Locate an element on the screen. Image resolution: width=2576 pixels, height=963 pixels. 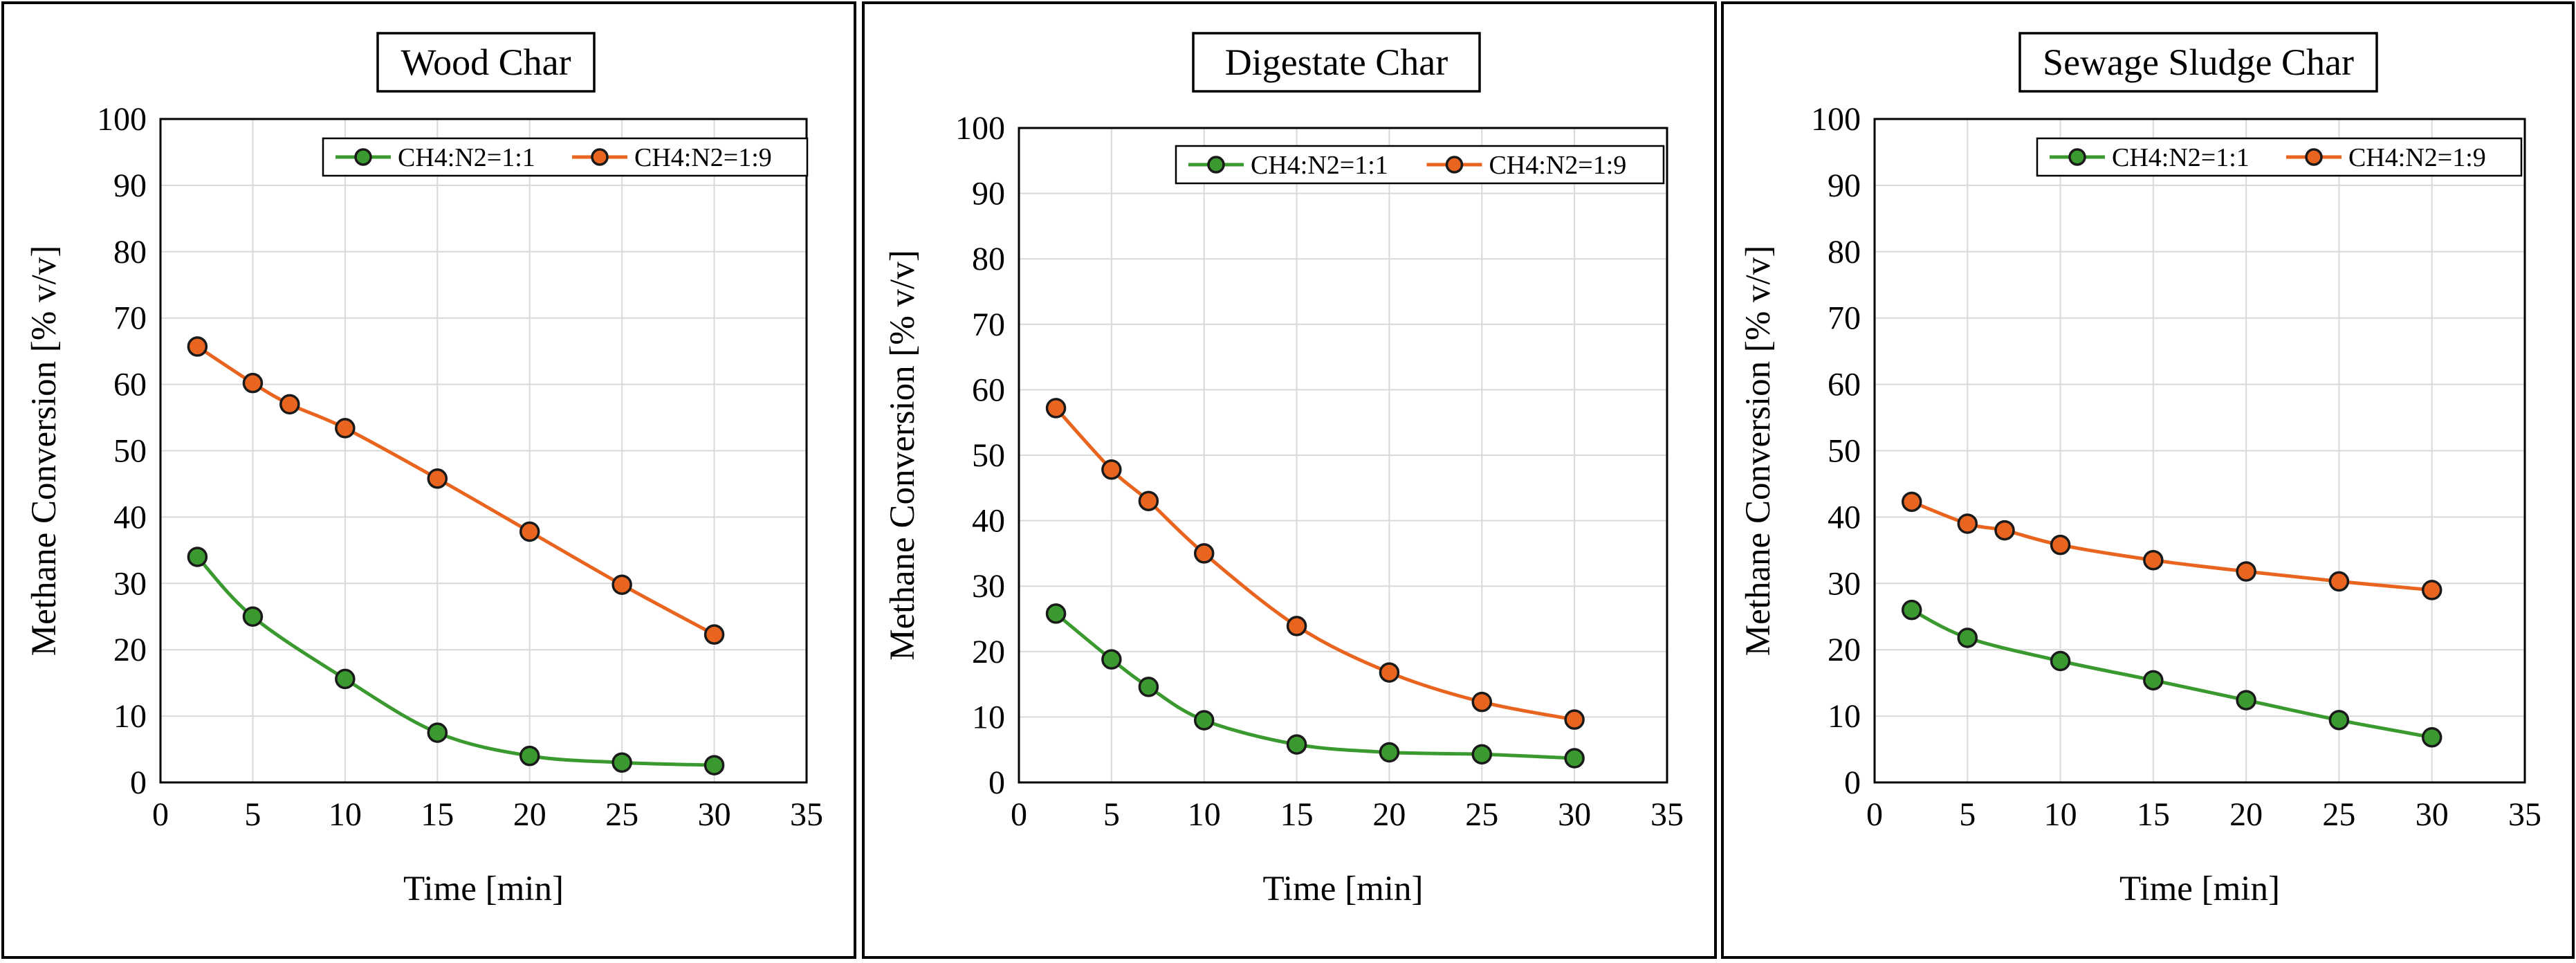
legend-entry-label: CH4:N2=1:1 is located at coordinates (2181, 157).